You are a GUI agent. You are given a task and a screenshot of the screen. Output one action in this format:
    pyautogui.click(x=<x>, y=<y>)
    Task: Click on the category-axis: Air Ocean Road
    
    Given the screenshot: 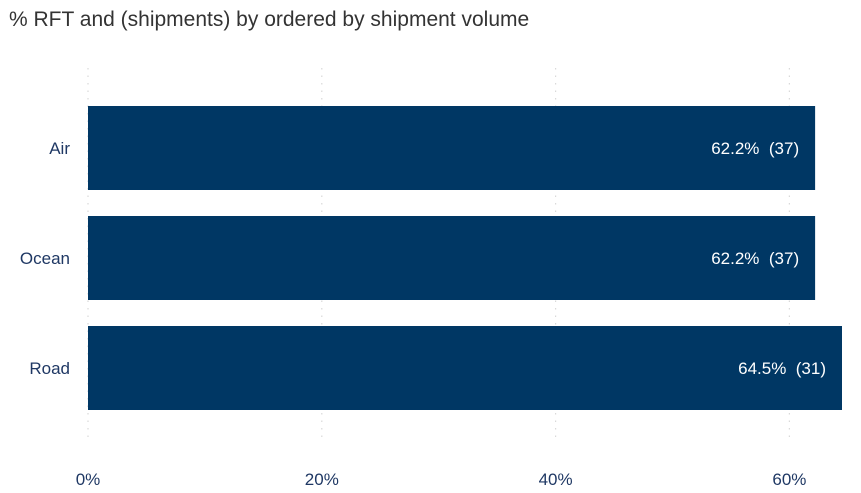 What is the action you would take?
    pyautogui.click(x=45, y=258)
    